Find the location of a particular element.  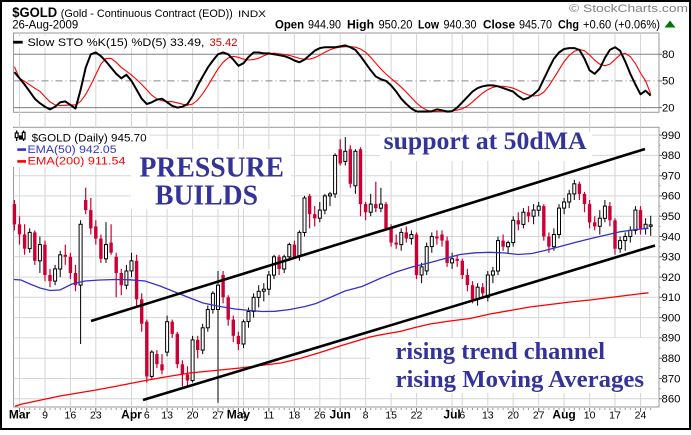

svg-text: 9 is located at coordinates (45, 415).